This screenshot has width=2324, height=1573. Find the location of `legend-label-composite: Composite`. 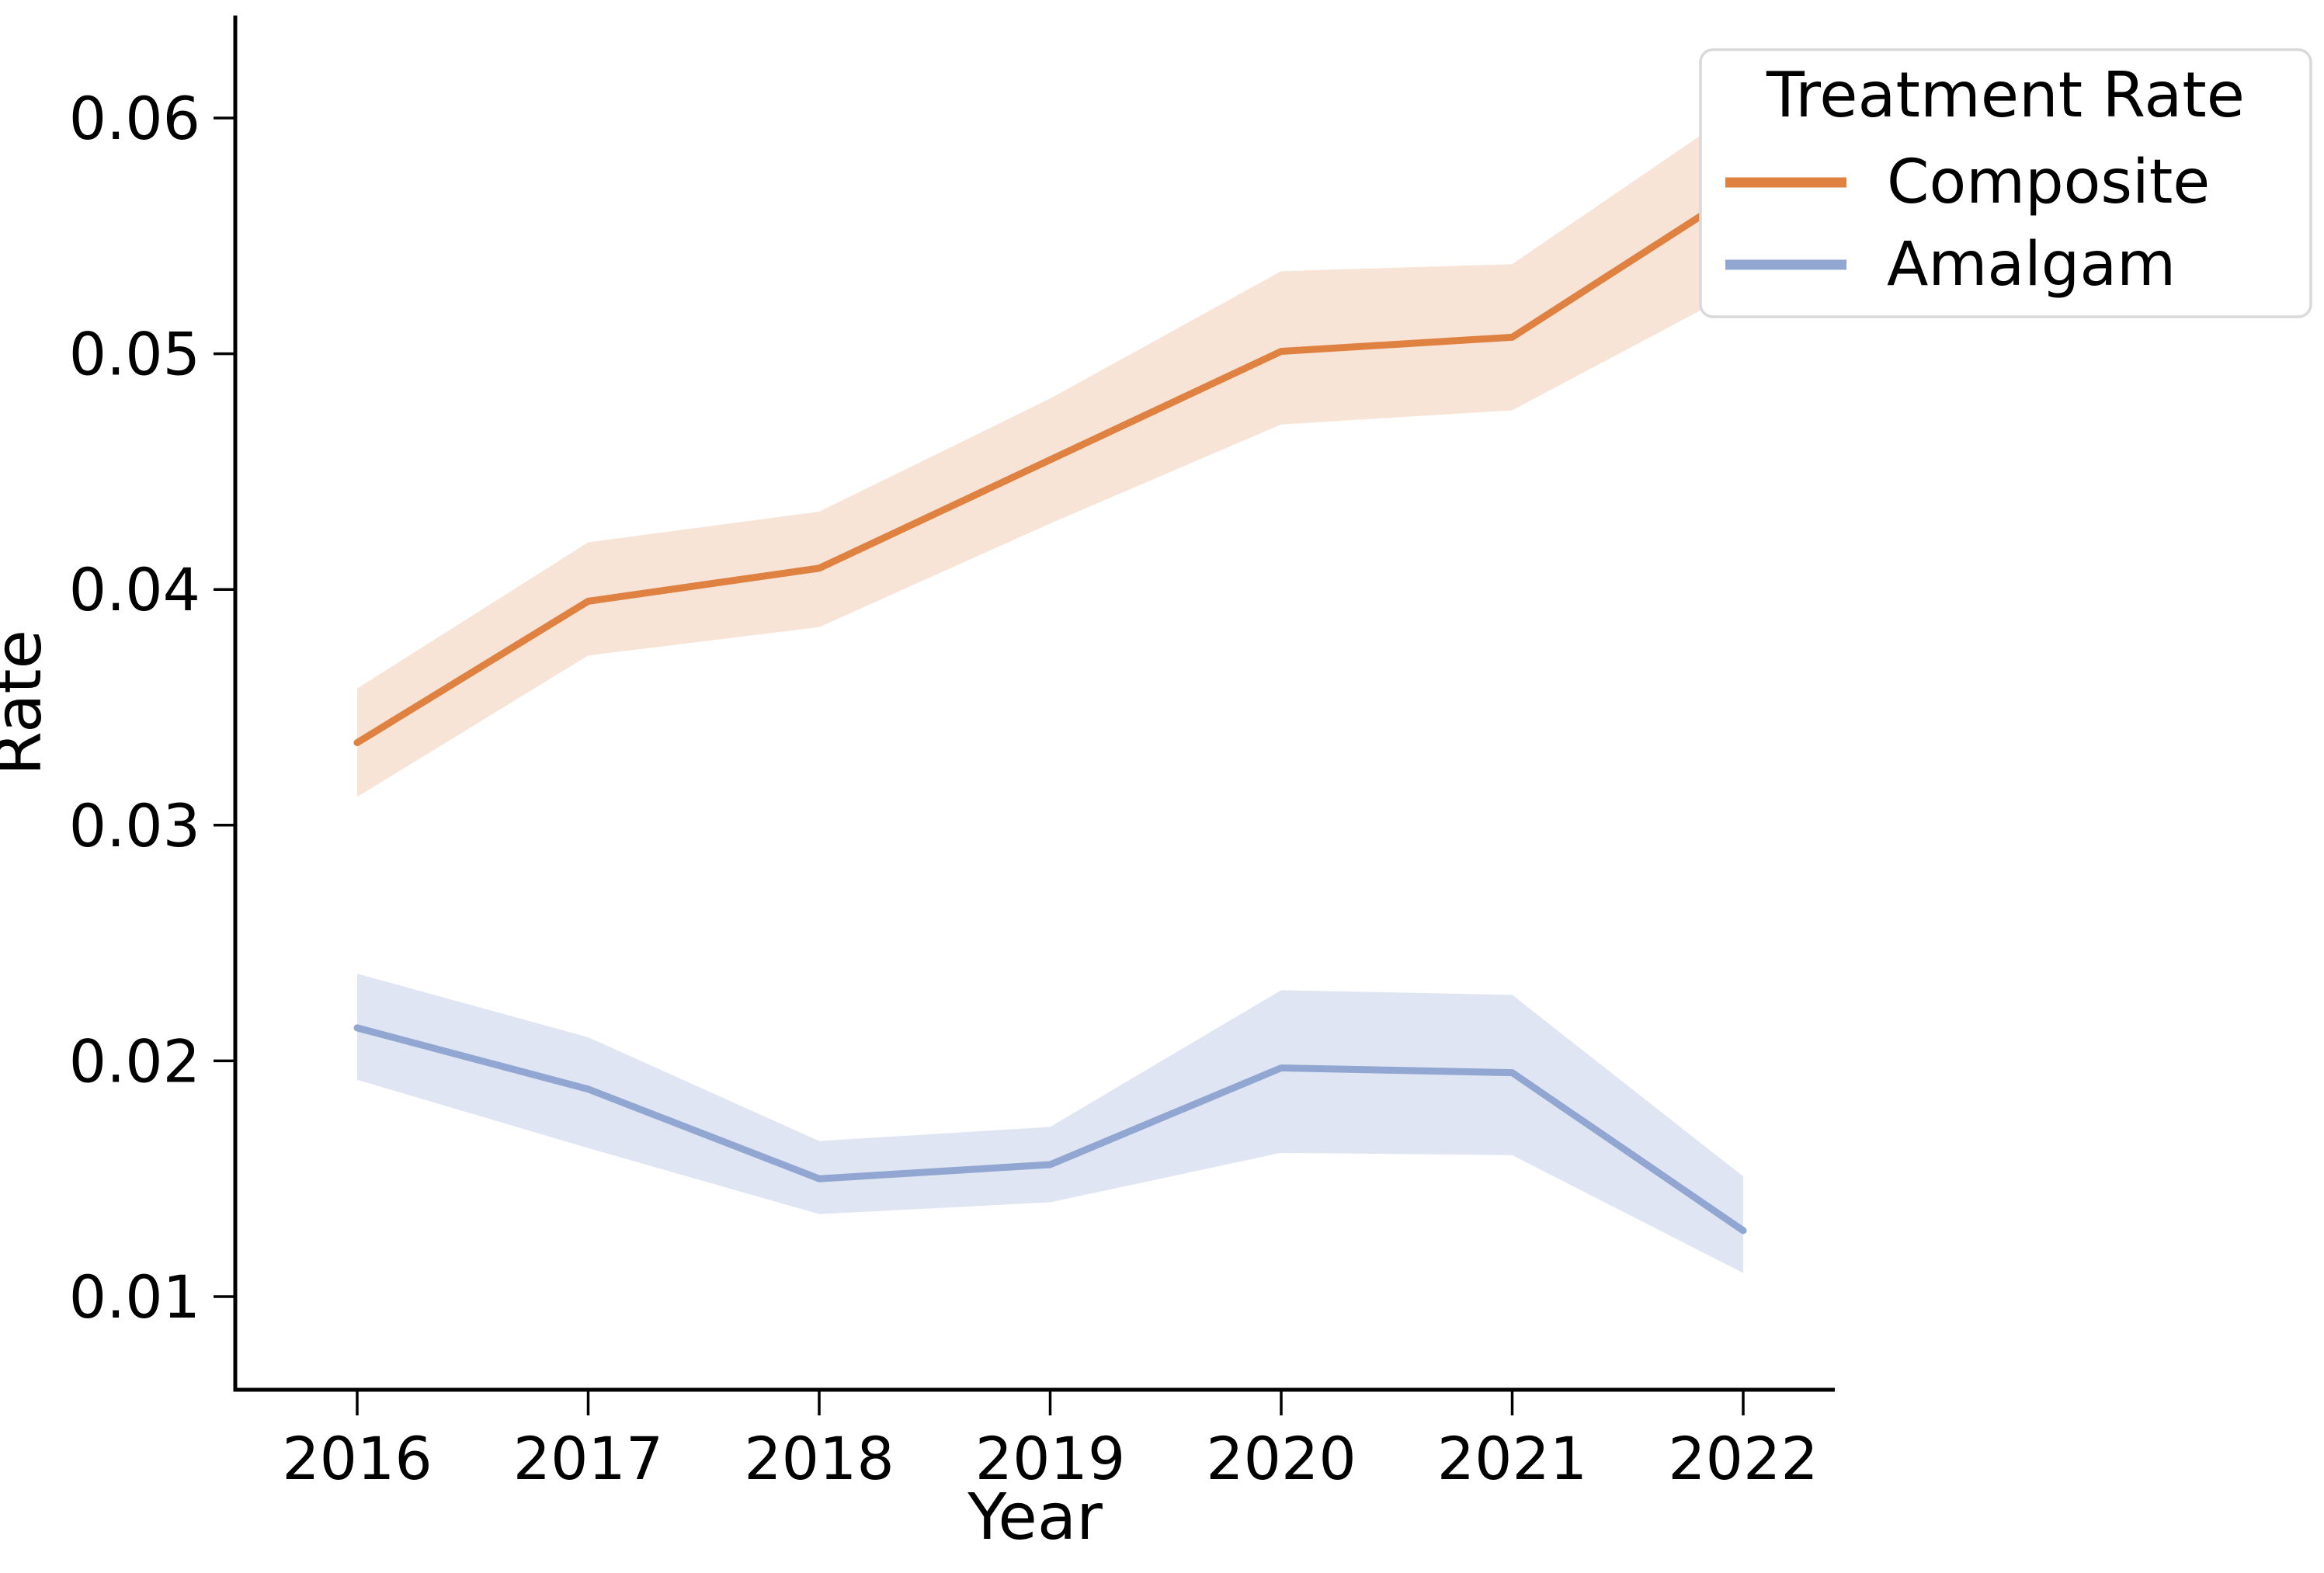

legend-label-composite: Composite is located at coordinates (2048, 183).